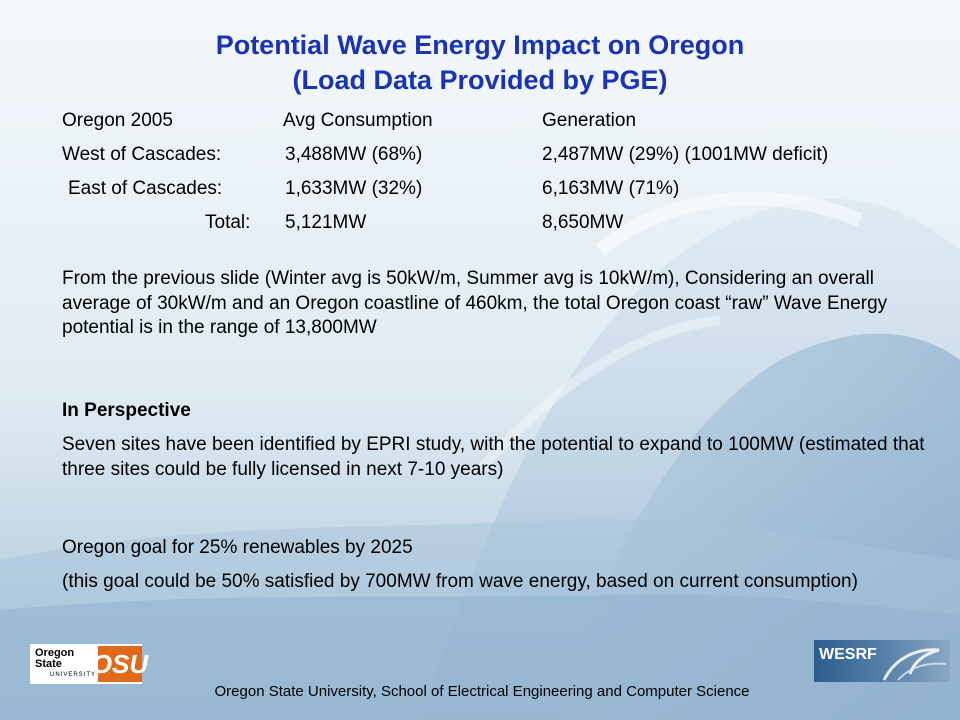 This screenshot has height=720, width=960. What do you see at coordinates (914, 664) in the screenshot?
I see `wave-icon` at bounding box center [914, 664].